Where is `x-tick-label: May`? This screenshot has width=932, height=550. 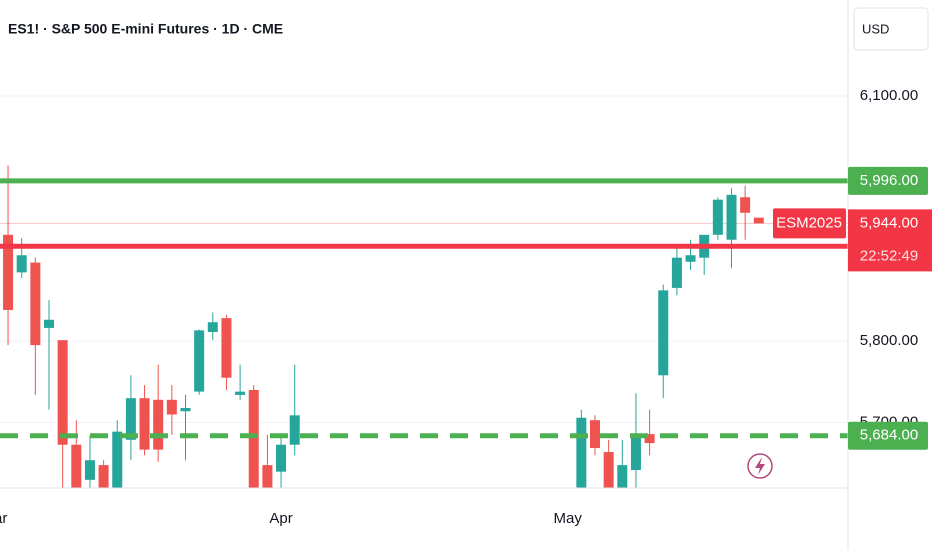
x-tick-label: May is located at coordinates (568, 518).